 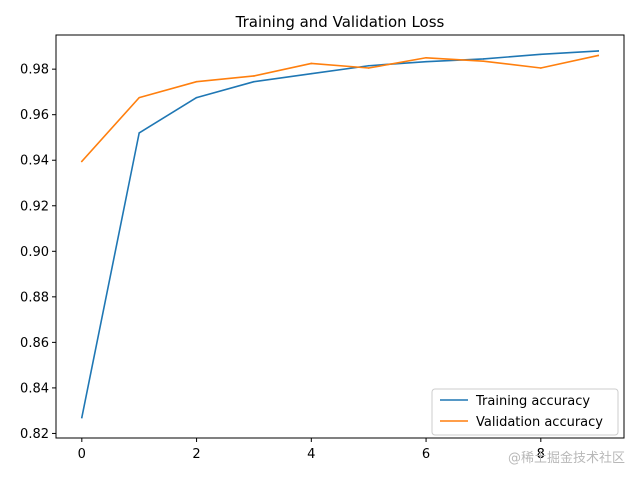 I want to click on x-tick-label-4: 4, so click(x=311, y=454).